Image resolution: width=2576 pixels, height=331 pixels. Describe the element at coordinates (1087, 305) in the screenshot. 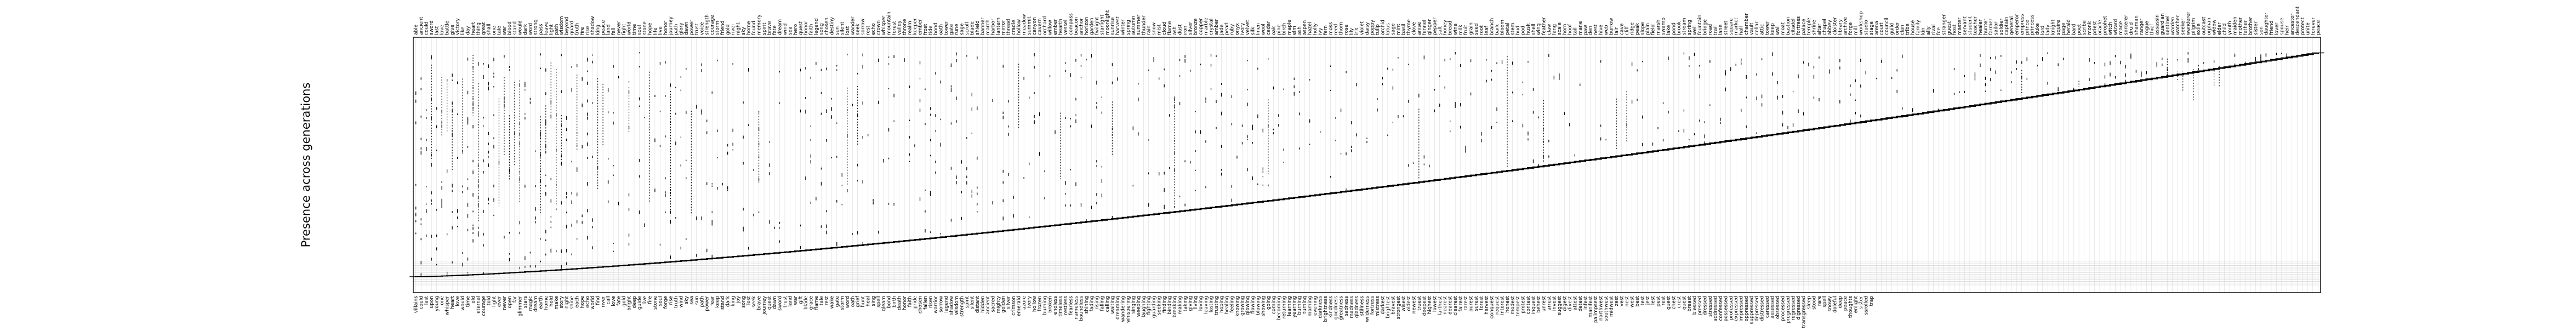

I see `bottom-tick-label: shining` at that location.